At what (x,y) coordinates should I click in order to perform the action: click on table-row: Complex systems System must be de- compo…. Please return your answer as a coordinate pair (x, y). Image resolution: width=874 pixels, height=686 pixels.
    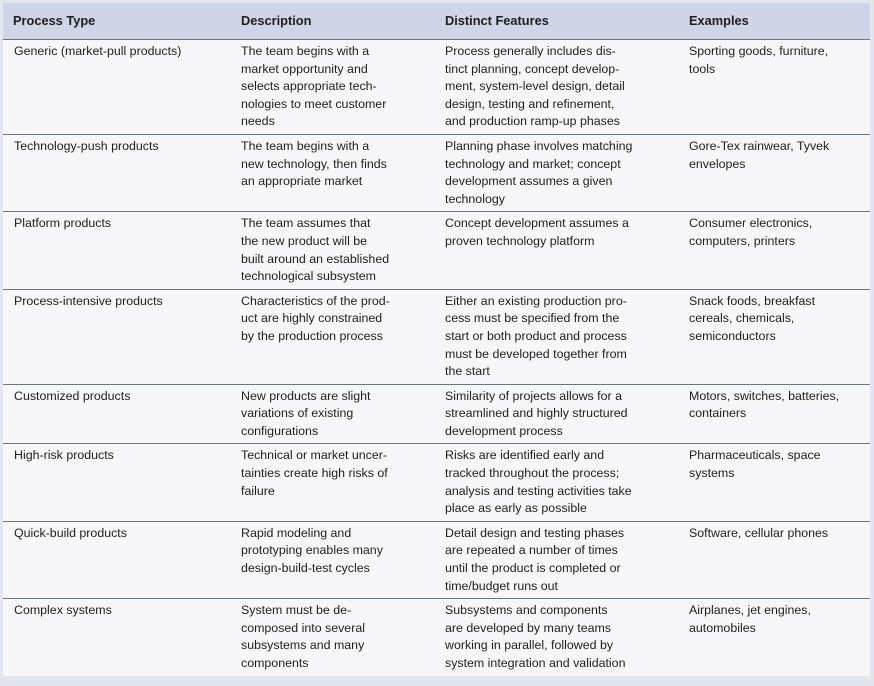
    Looking at the image, I should click on (436, 637).